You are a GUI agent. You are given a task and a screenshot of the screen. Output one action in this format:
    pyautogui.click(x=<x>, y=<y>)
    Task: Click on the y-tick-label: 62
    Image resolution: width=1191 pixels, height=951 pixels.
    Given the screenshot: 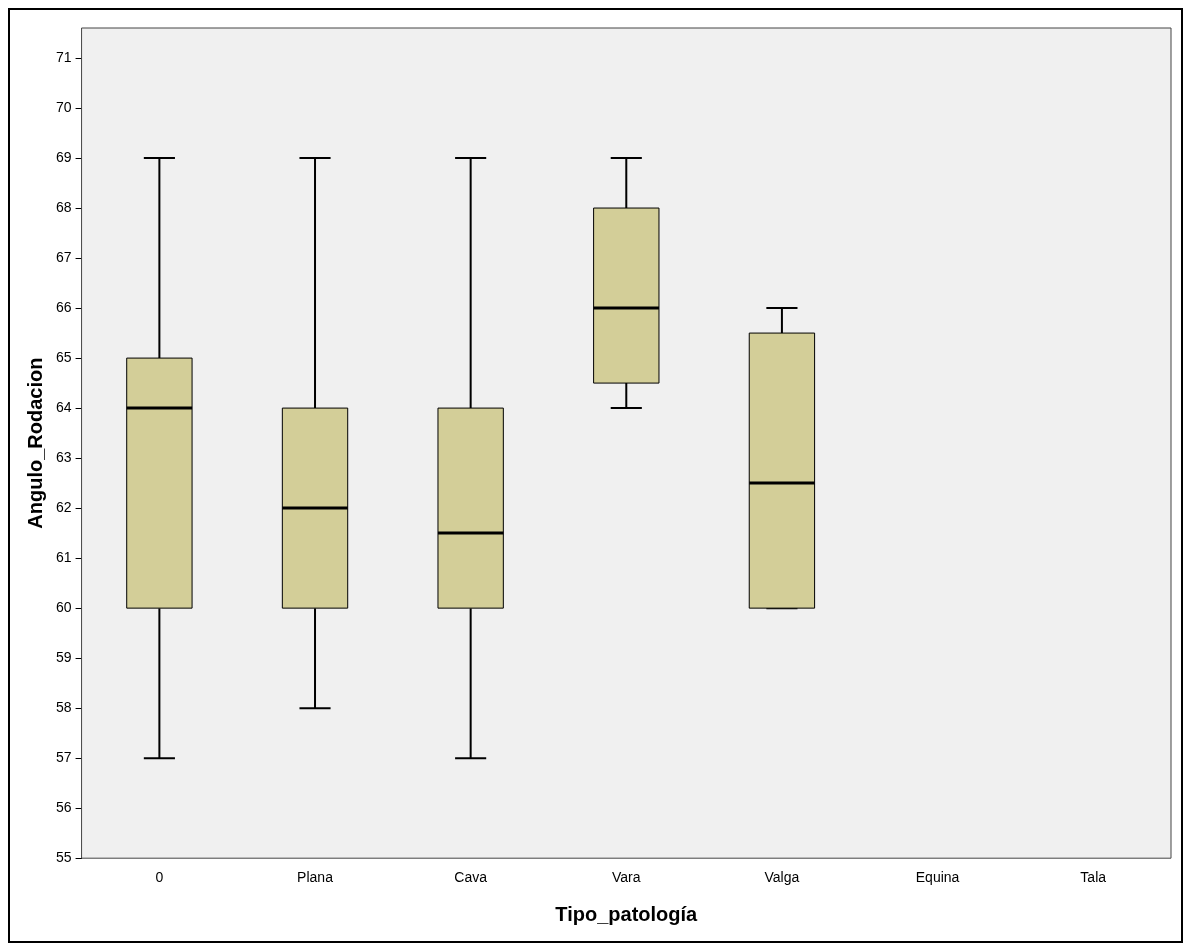 What is the action you would take?
    pyautogui.click(x=63, y=506)
    